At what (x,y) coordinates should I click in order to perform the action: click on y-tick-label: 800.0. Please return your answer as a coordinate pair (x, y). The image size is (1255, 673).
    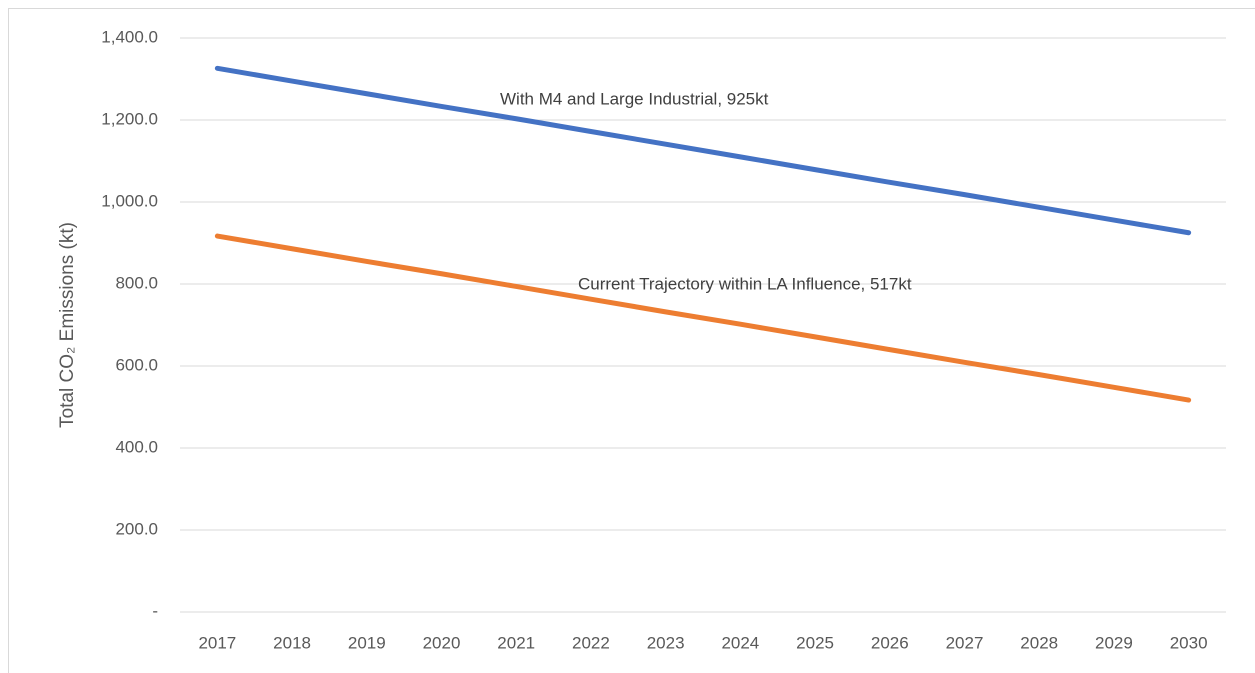
    Looking at the image, I should click on (136, 282).